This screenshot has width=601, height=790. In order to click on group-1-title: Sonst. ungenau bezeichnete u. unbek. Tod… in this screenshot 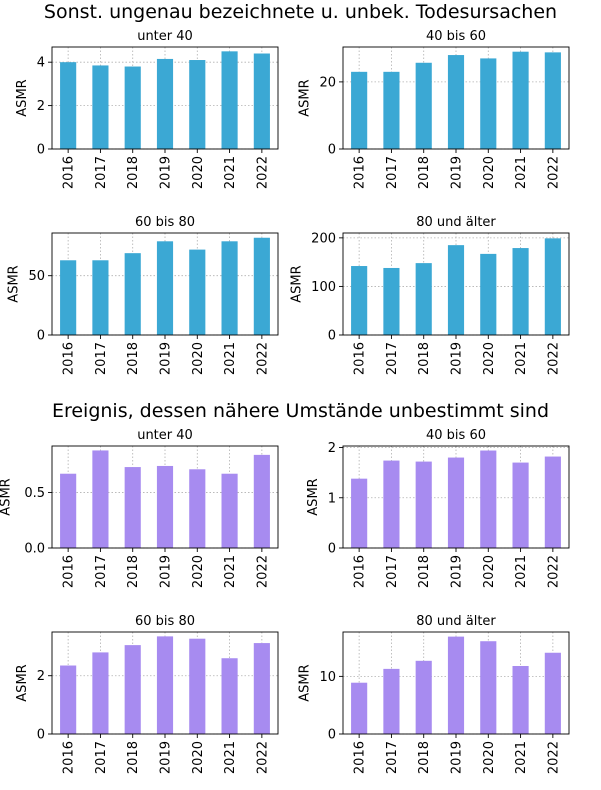, I will do `click(300, 12)`.